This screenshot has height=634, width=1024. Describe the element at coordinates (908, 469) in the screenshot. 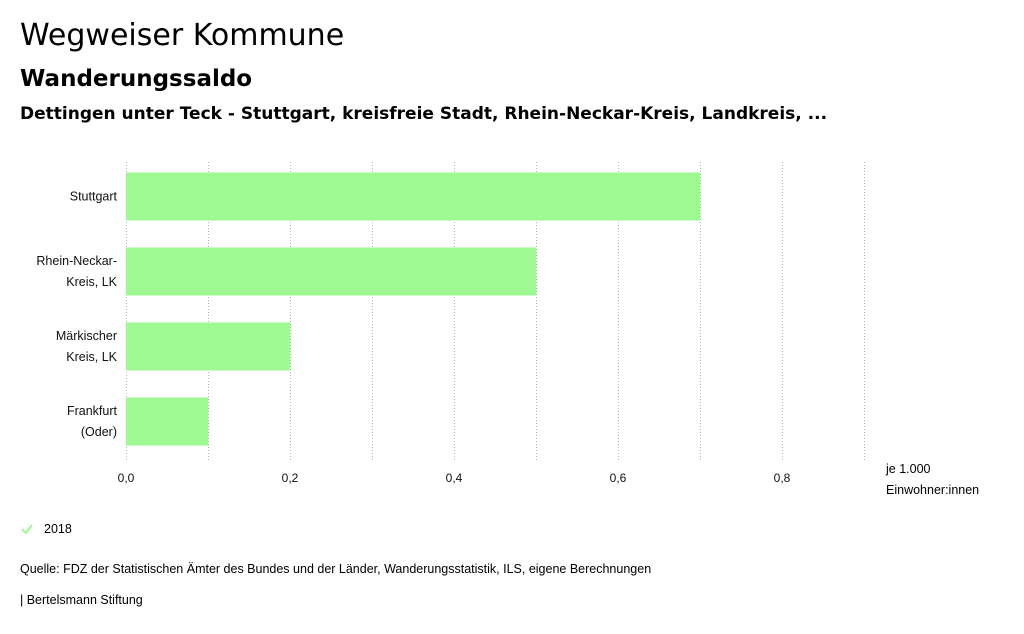

I see `axis-unit-line1: je 1.000` at that location.